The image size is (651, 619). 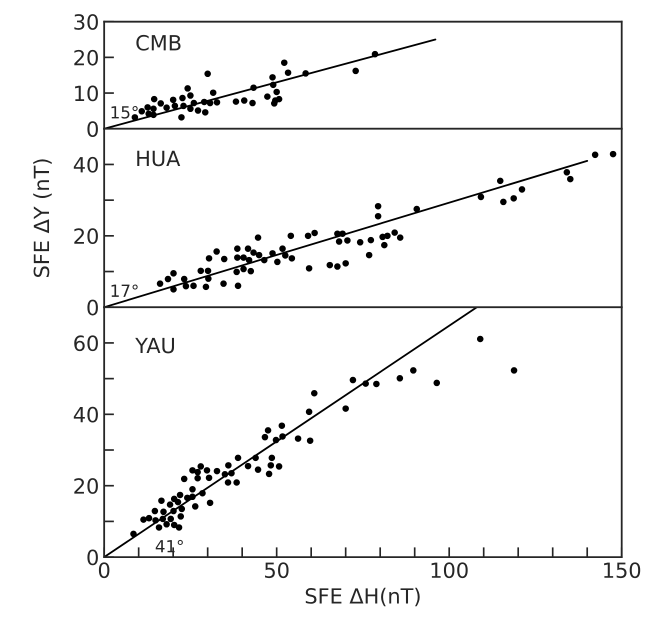 What do you see at coordinates (622, 570) in the screenshot?
I see `x-tick-label: 150` at bounding box center [622, 570].